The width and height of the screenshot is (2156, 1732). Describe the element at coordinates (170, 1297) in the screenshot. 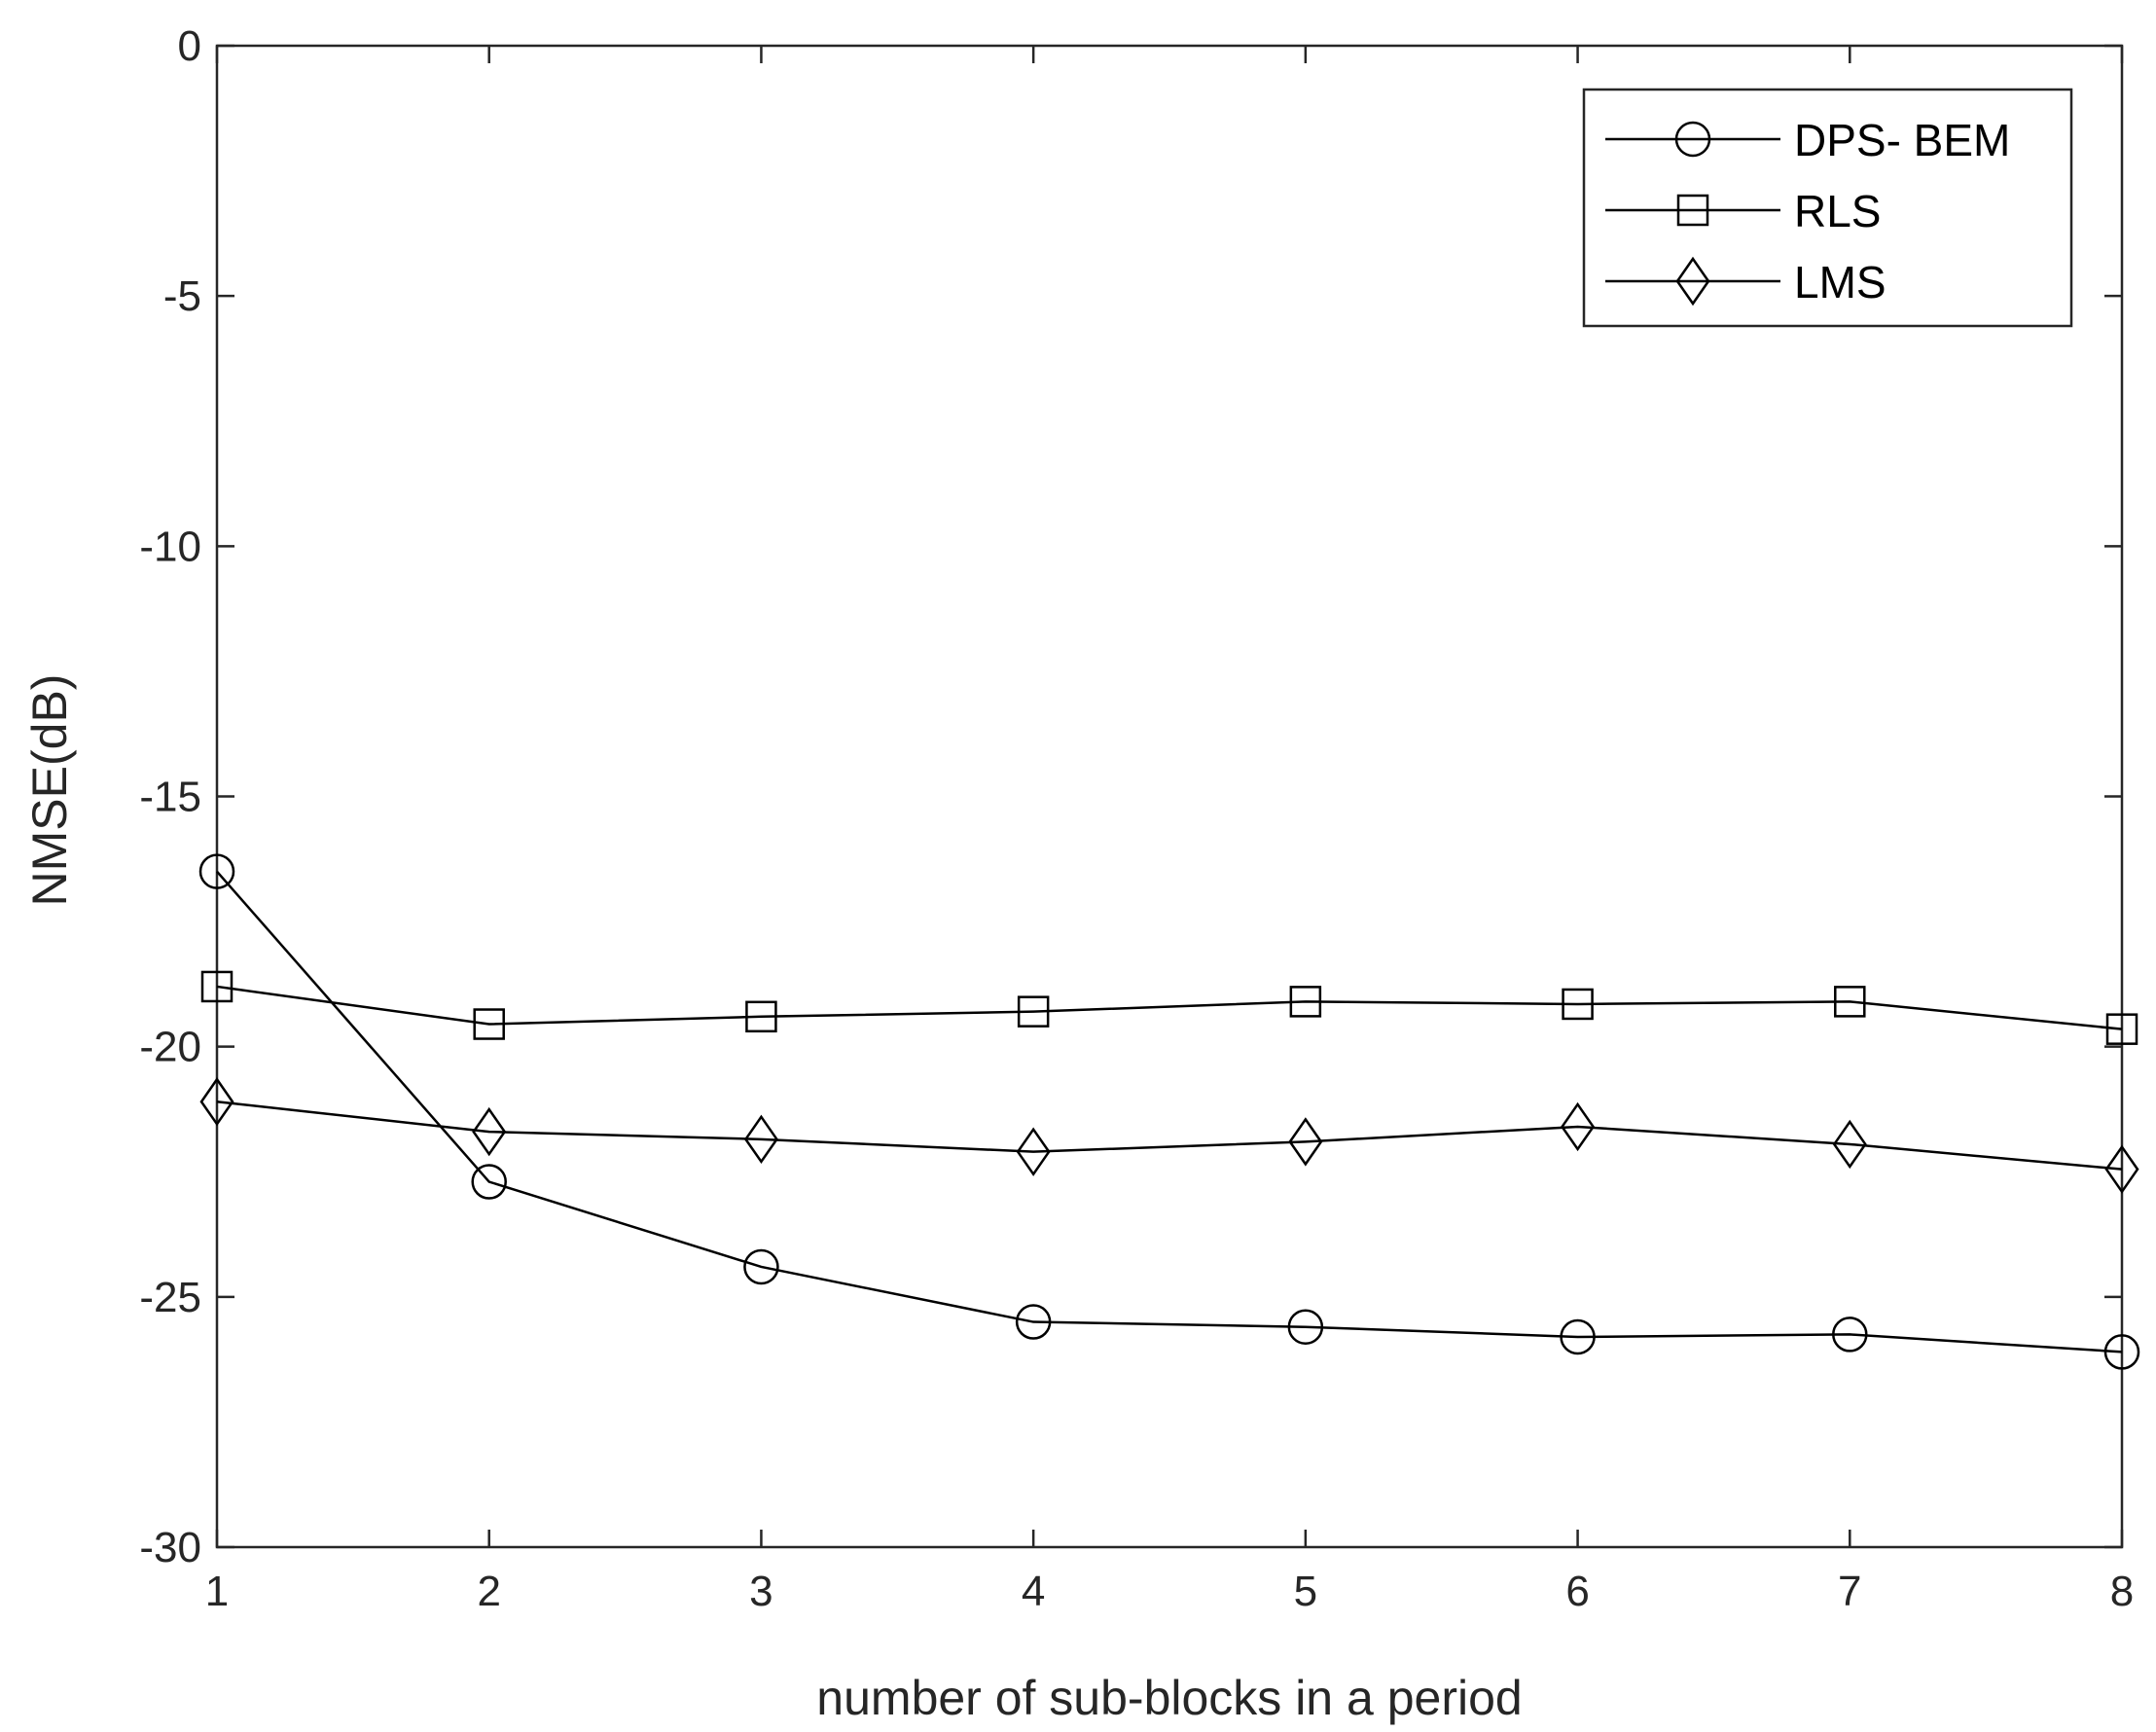

I see `y-tick-label: -25` at that location.